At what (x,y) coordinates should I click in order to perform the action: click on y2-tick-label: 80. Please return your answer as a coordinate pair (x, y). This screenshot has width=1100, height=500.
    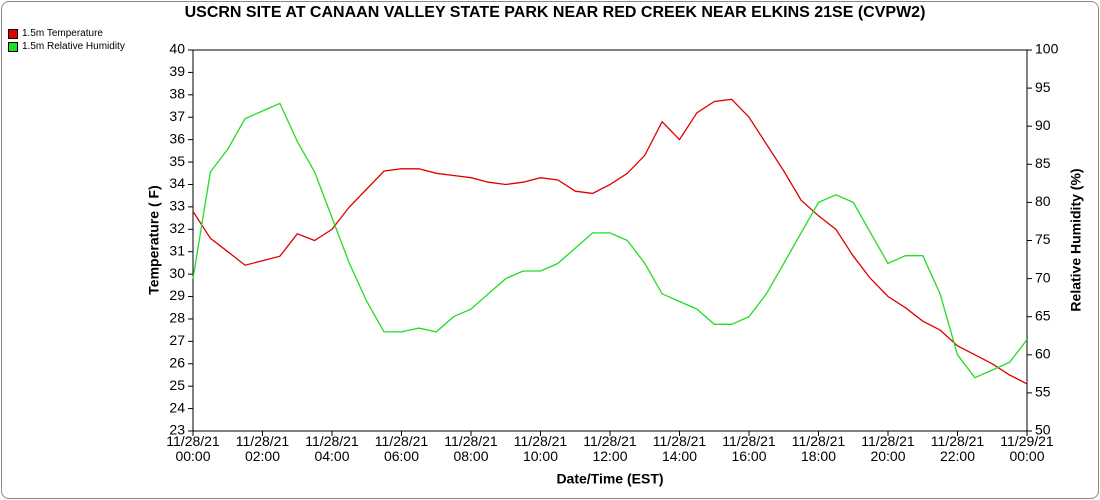
    Looking at the image, I should click on (1043, 201).